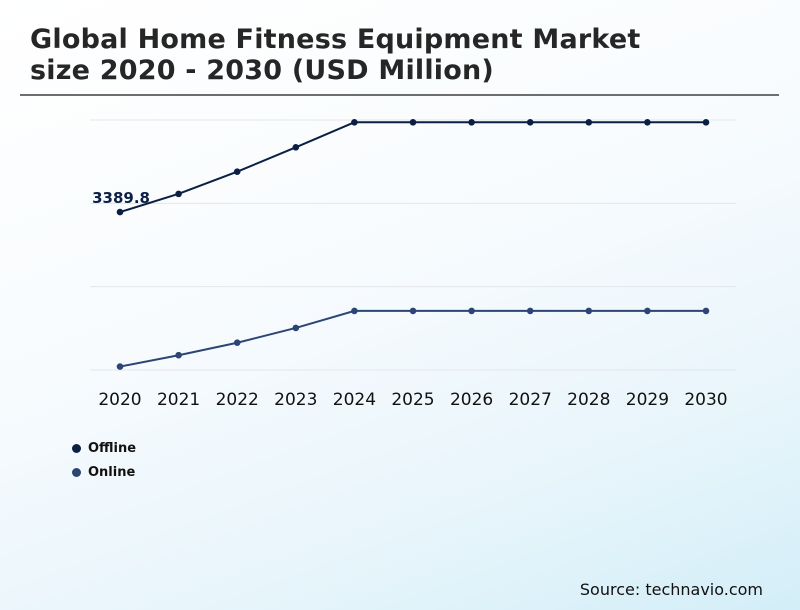 The image size is (800, 610). What do you see at coordinates (413, 311) in the screenshot?
I see `data-point-online-2025` at bounding box center [413, 311].